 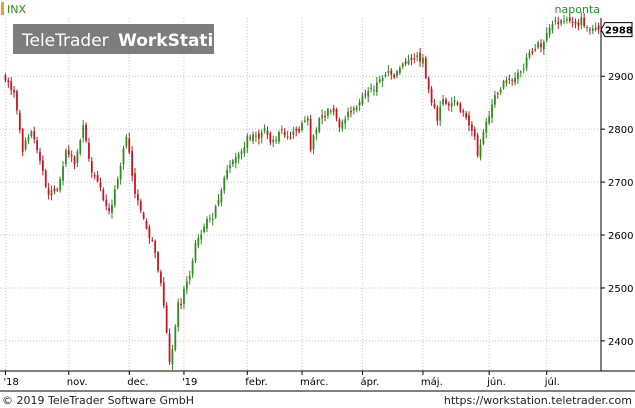 What do you see at coordinates (10, 382) in the screenshot?
I see `x-tick-label: '18` at bounding box center [10, 382].